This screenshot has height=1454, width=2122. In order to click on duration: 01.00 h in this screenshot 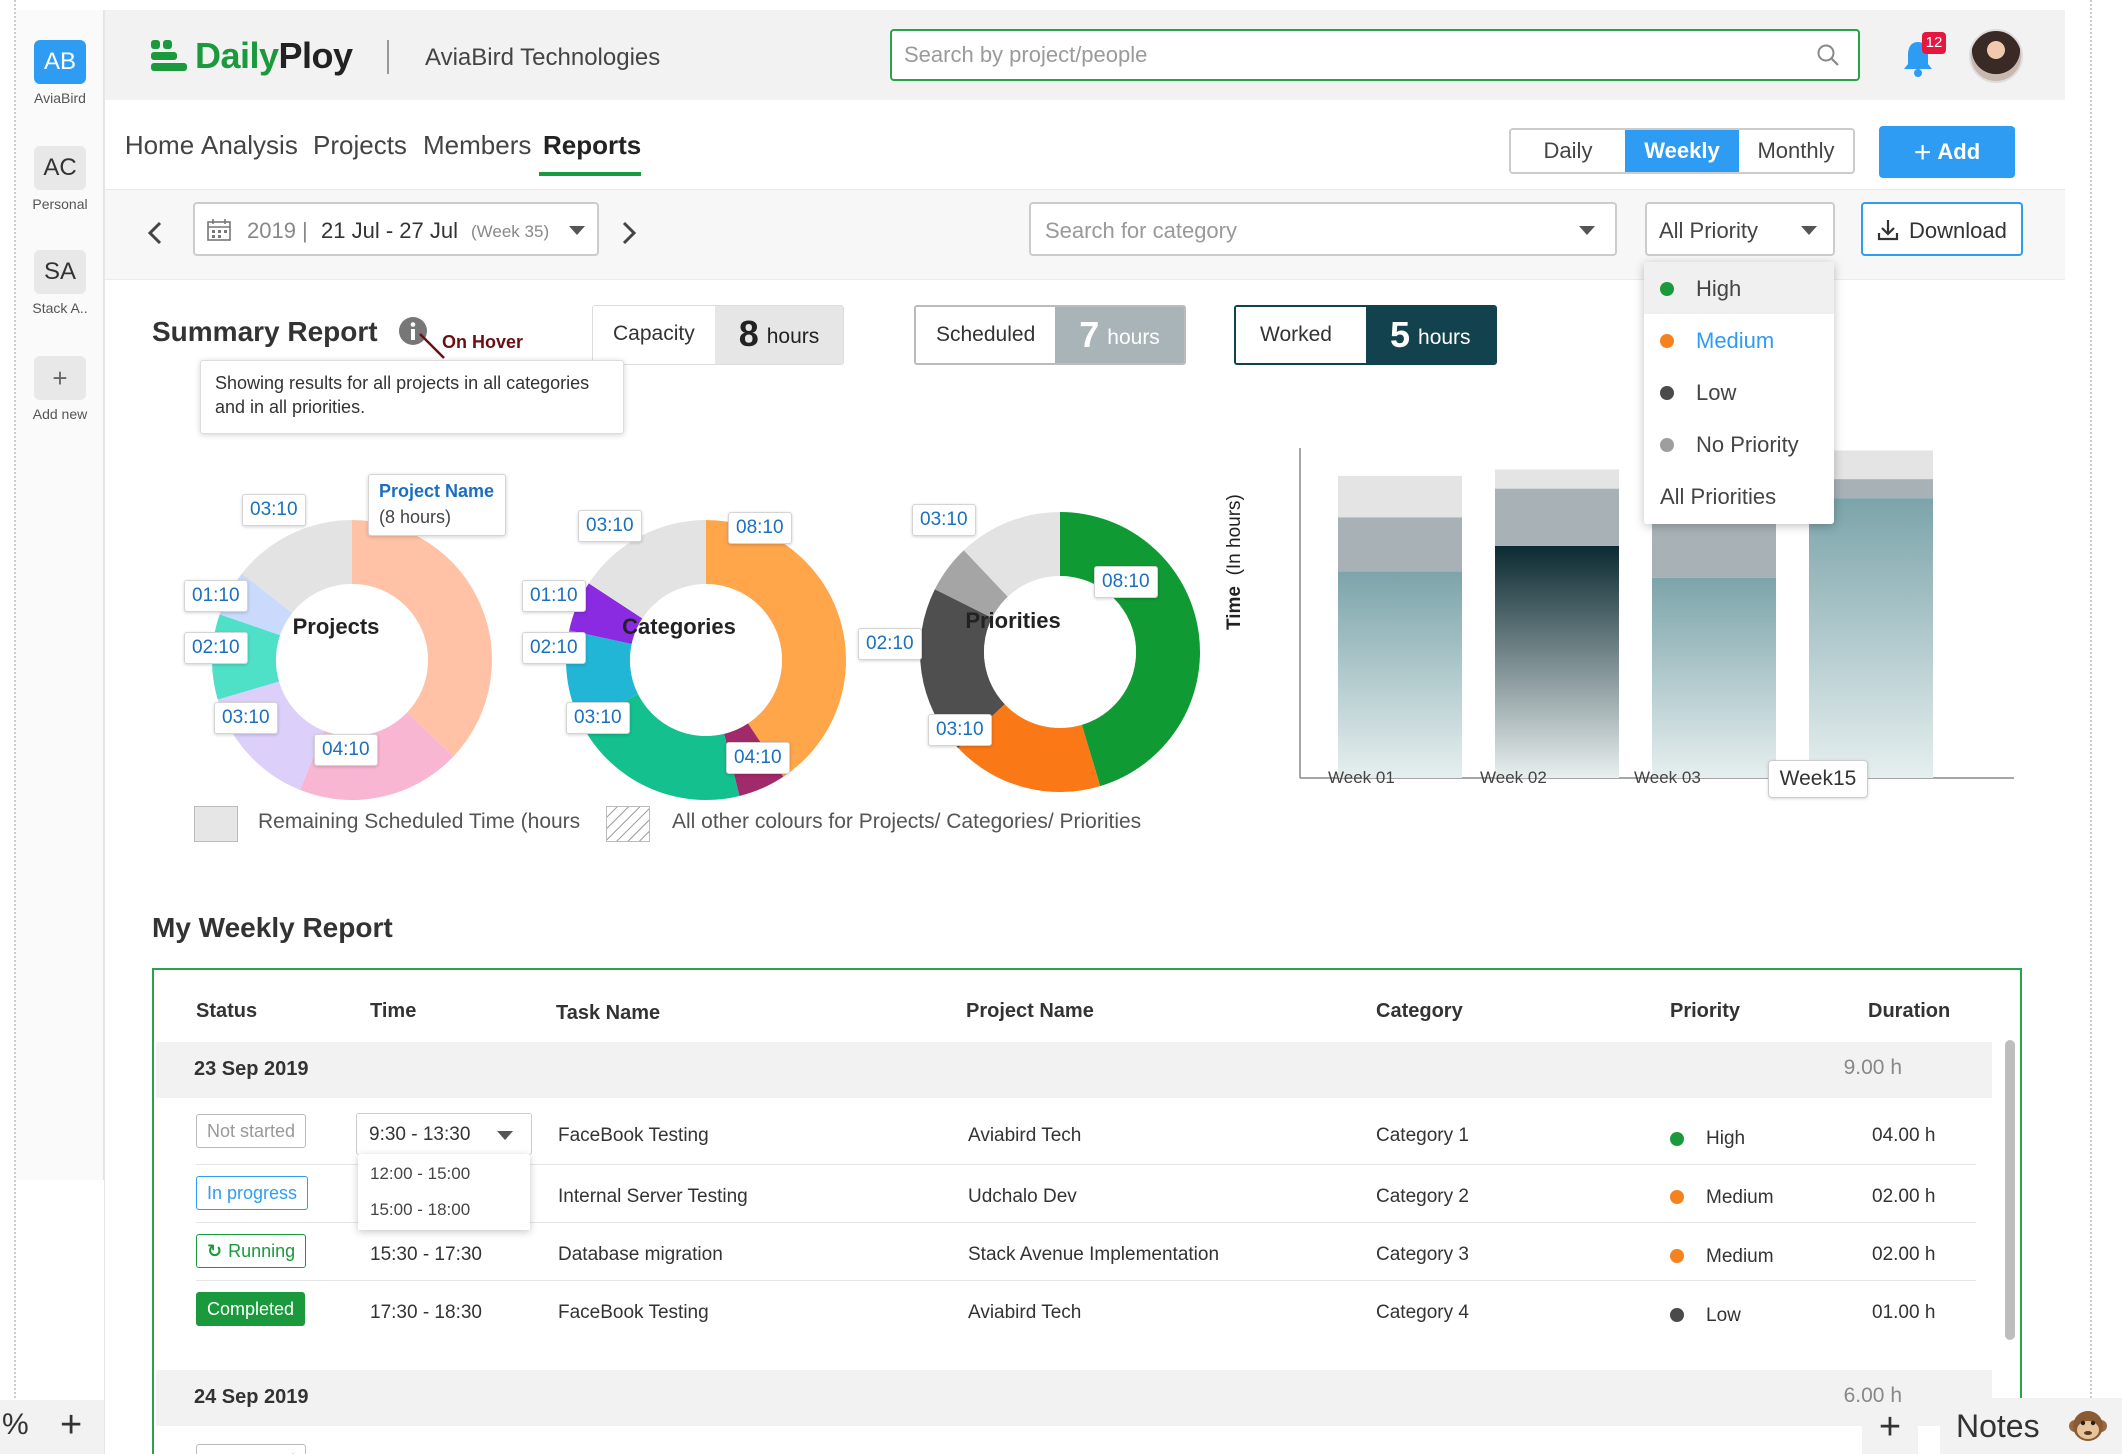, I will do `click(1904, 1312)`.